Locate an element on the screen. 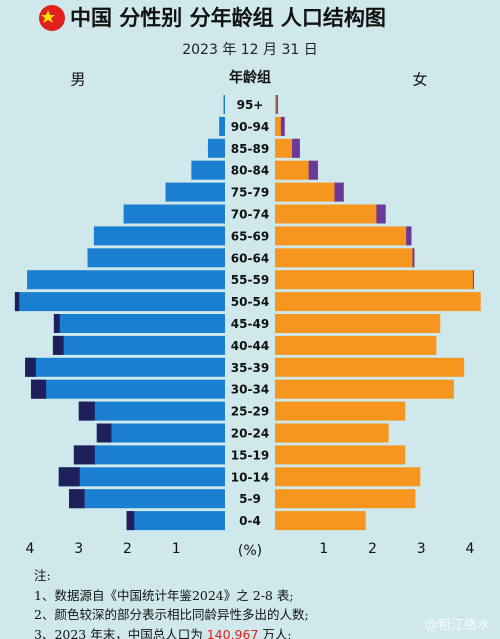 This screenshot has width=500, height=639. legend-male: 男 is located at coordinates (77, 80).